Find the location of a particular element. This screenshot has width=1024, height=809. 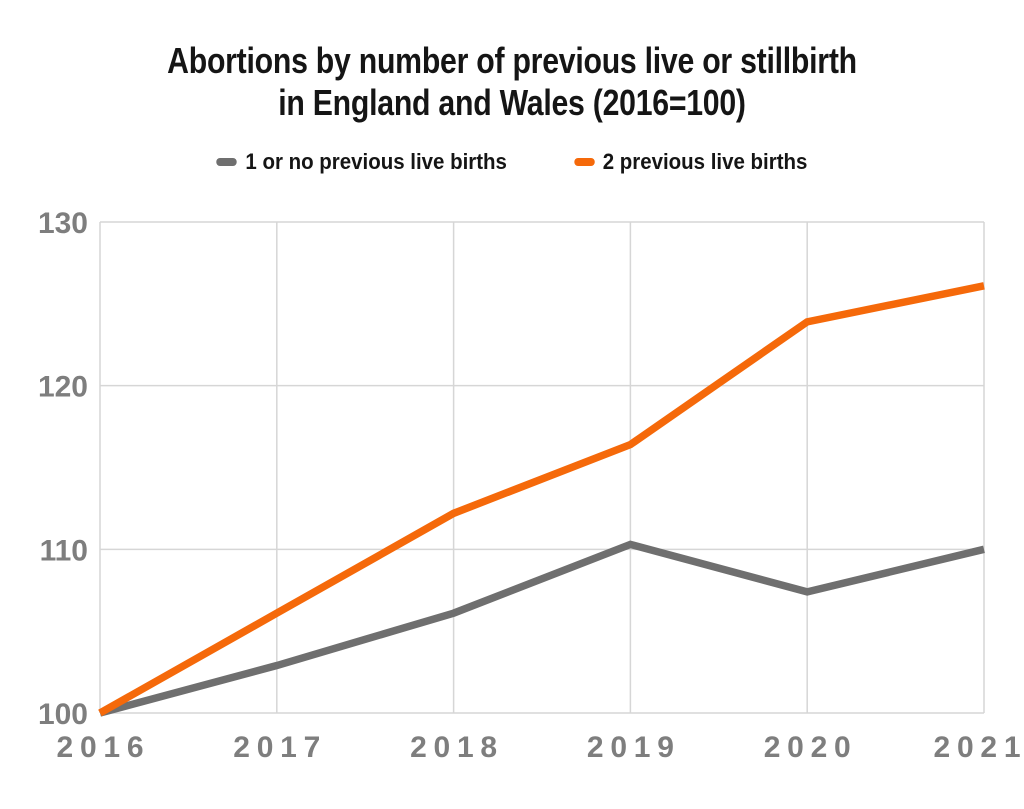

x-tick-label: 2019 is located at coordinates (630, 747).